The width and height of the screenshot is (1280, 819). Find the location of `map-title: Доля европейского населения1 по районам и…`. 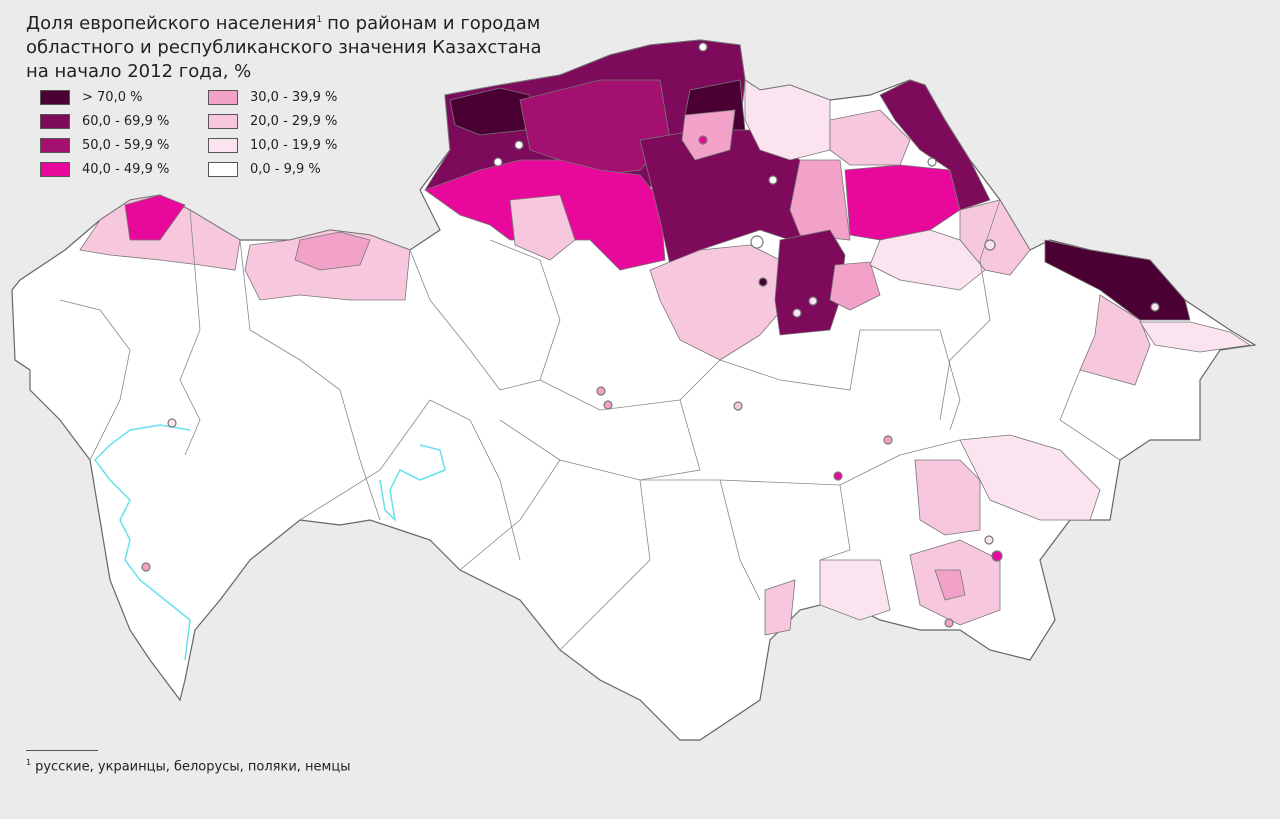

map-title: Доля европейского населения1 по районам и… is located at coordinates (284, 46).